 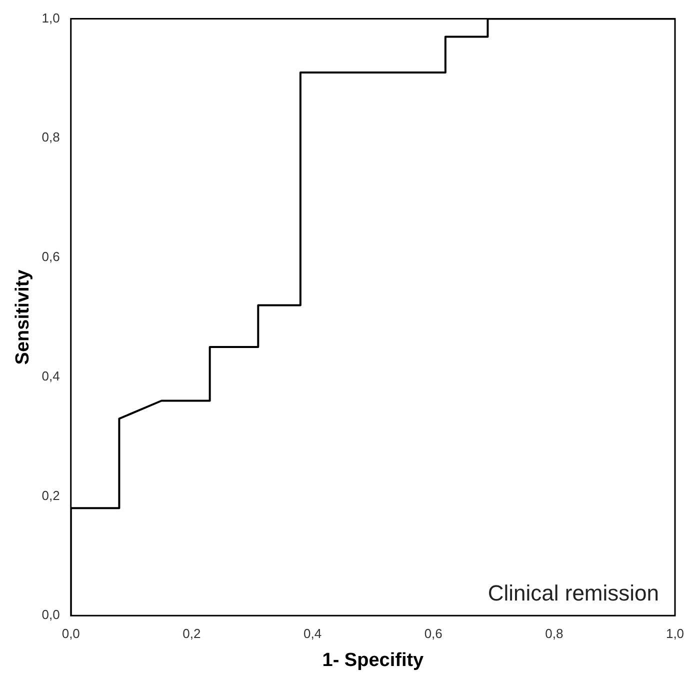 I want to click on y-tick-label: 0,6, so click(x=51, y=256).